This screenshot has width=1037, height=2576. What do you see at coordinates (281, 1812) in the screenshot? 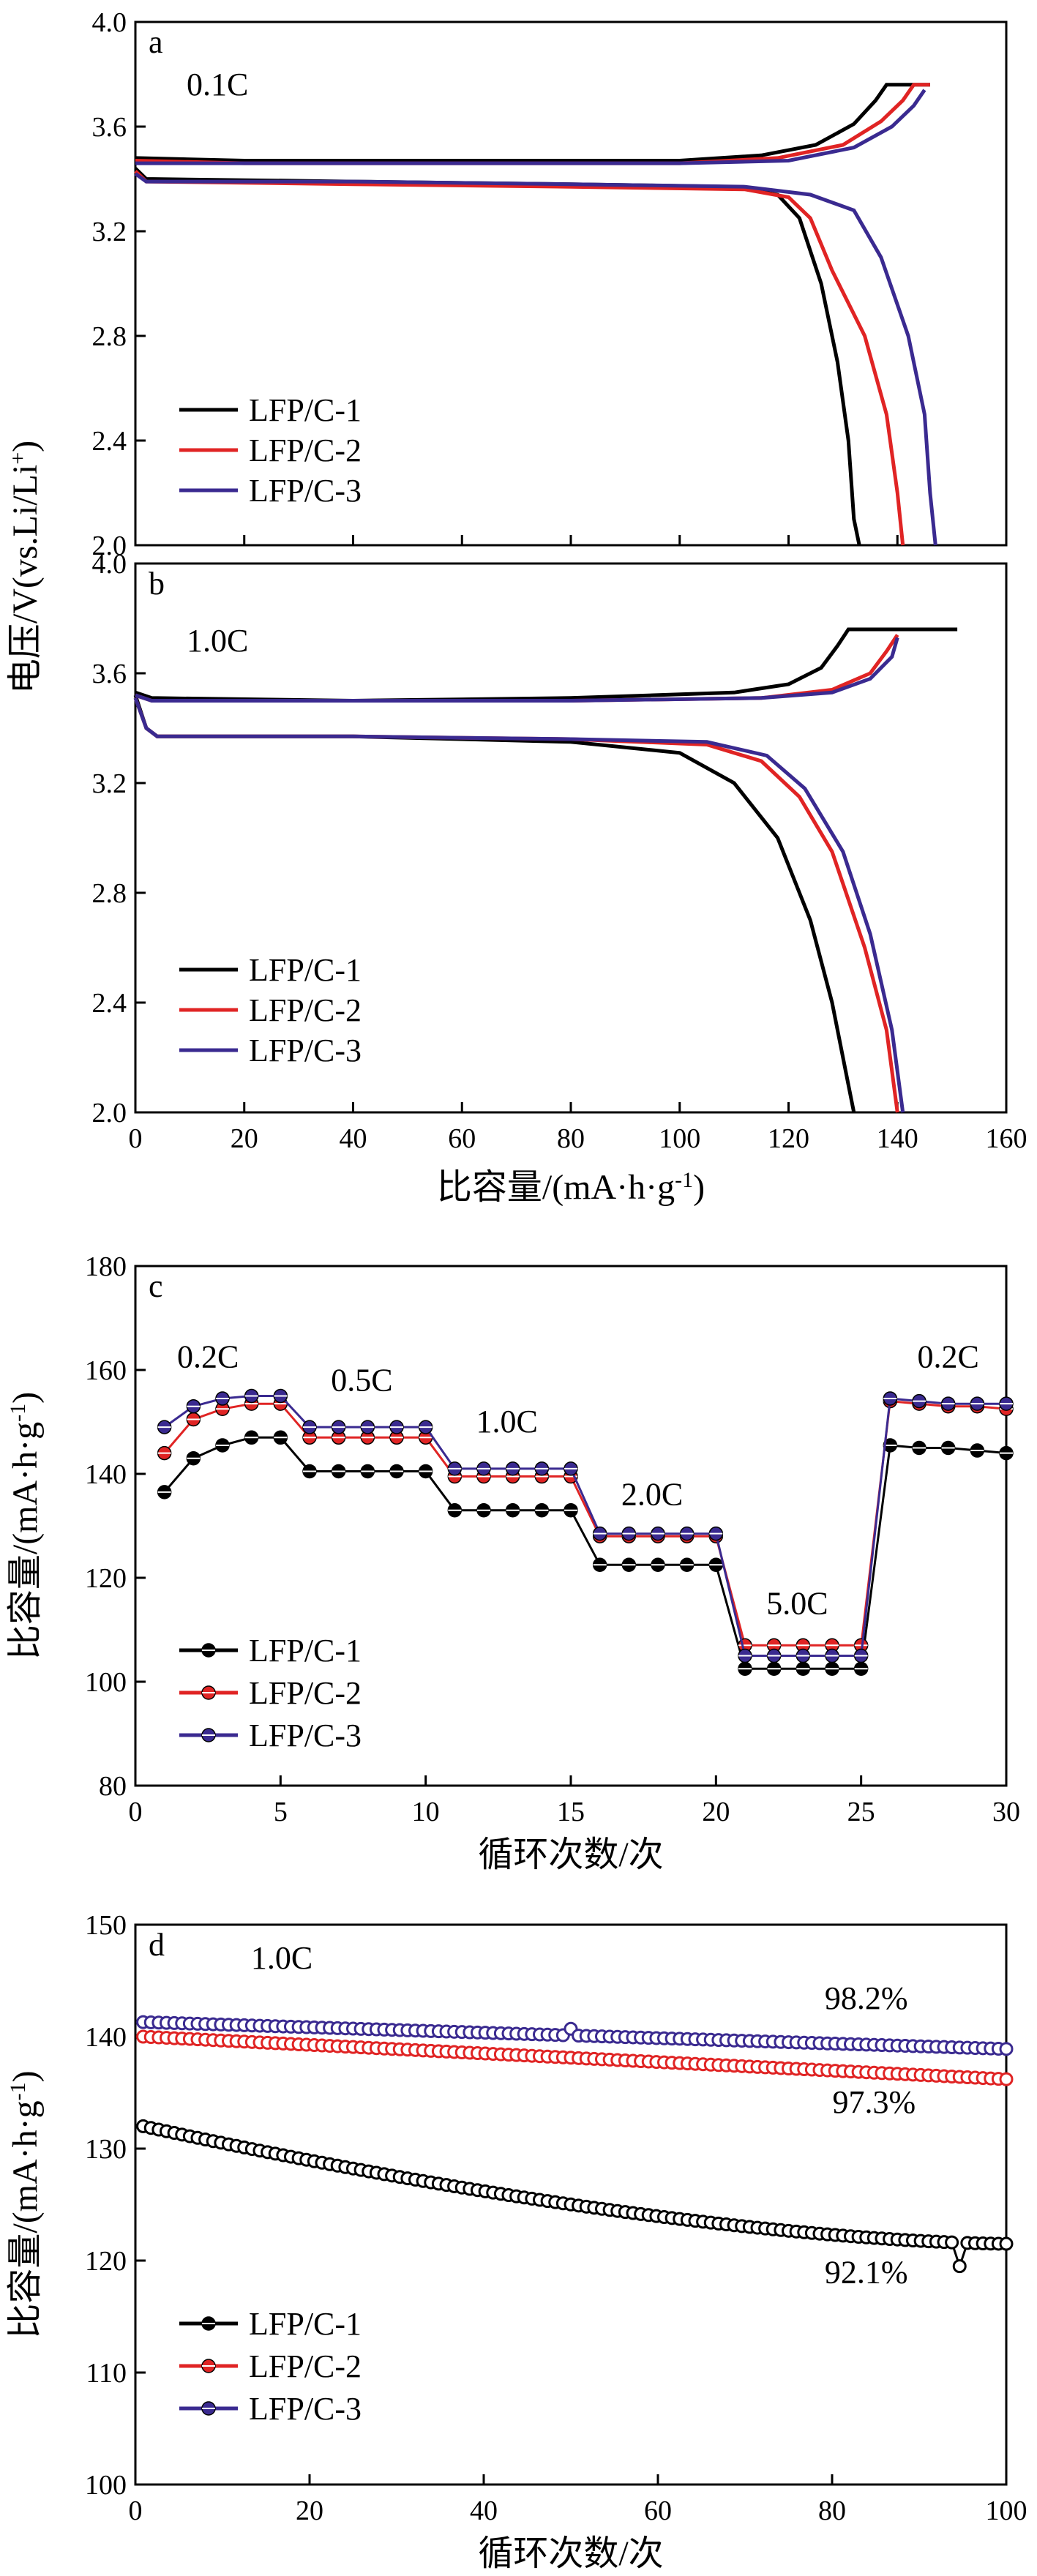
I see `x-tick-label: 5` at bounding box center [281, 1812].